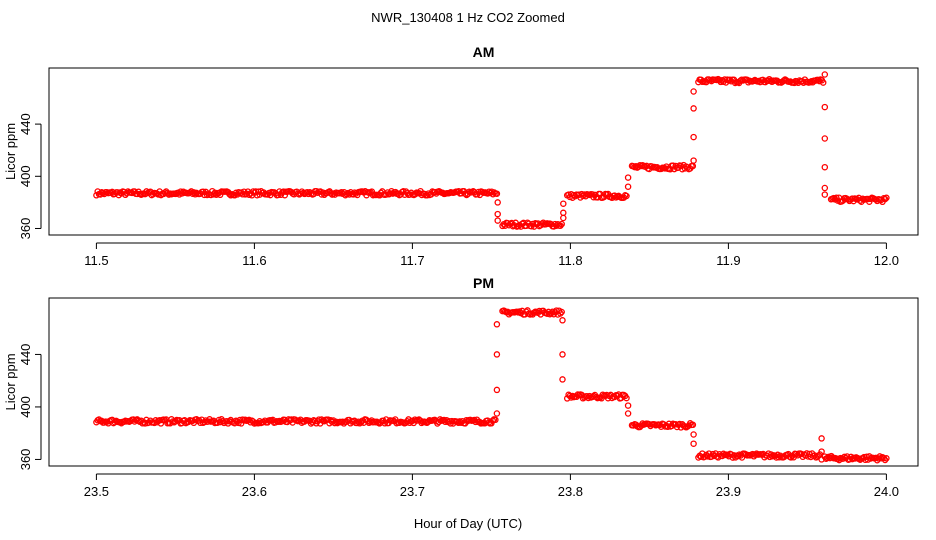 The width and height of the screenshot is (936, 540). What do you see at coordinates (728, 260) in the screenshot?
I see `x-tick-label: 11.9` at bounding box center [728, 260].